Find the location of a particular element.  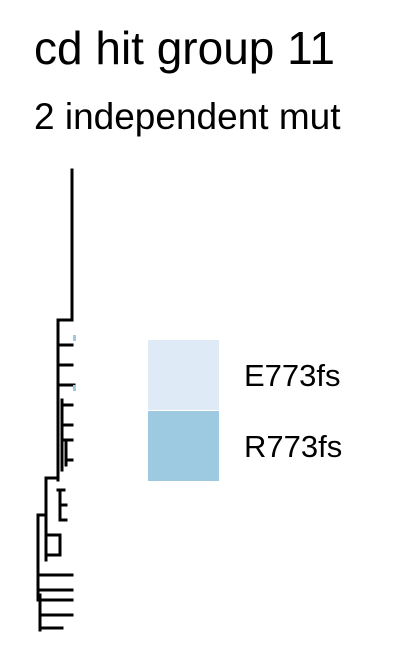

legend: E773fs R773fs is located at coordinates (268, 411).